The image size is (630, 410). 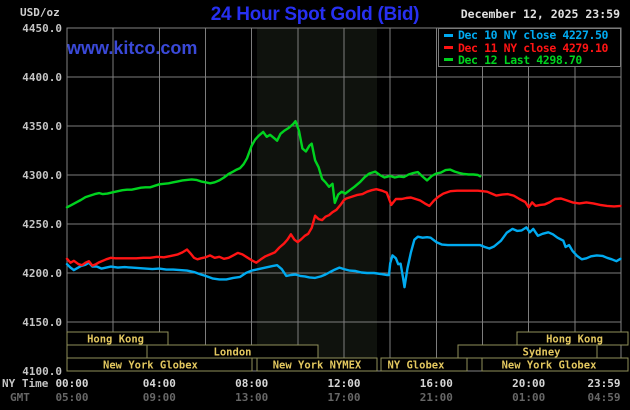 What do you see at coordinates (251, 383) in the screenshot?
I see `x-tick-ny-label: 08:00` at bounding box center [251, 383].